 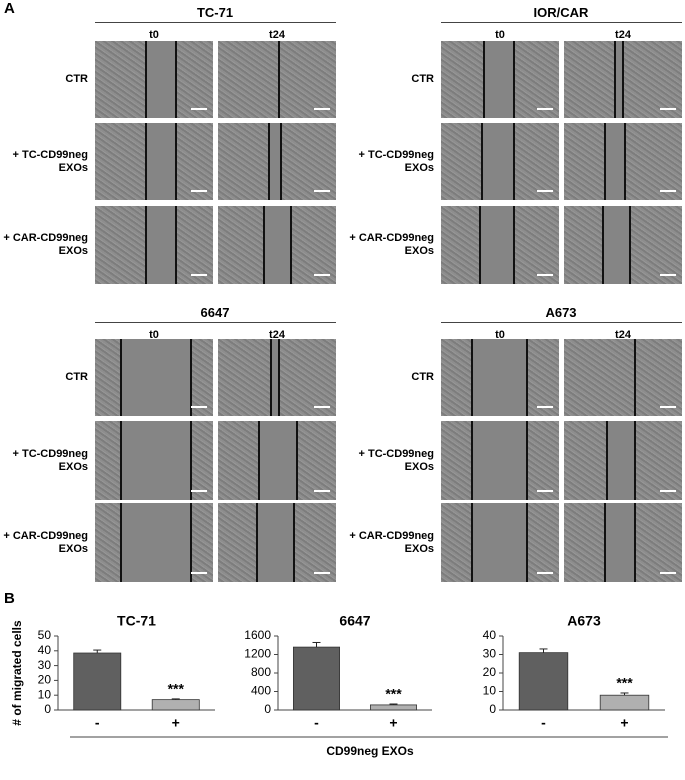 I want to click on y-tick-label: 40, so click(x=45, y=650).